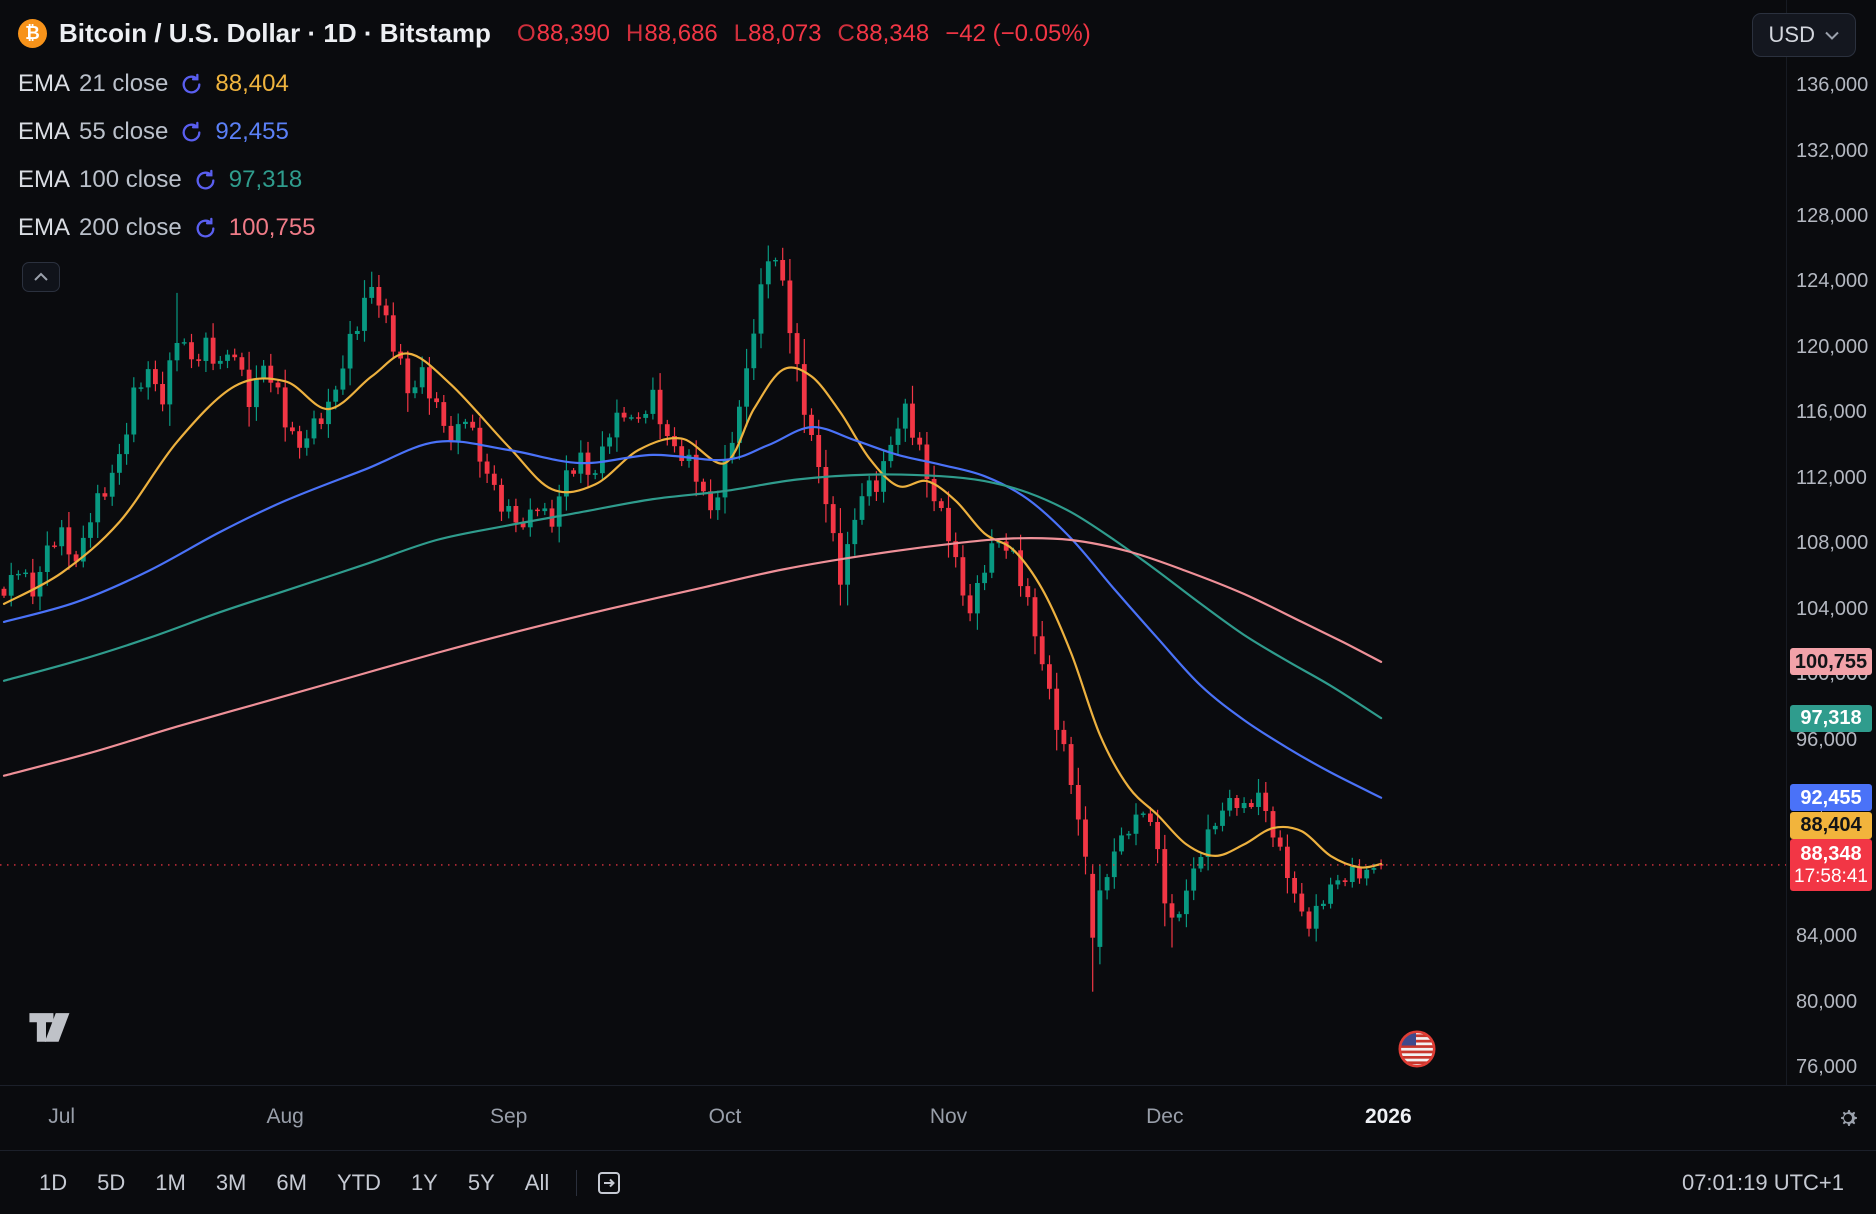 Image resolution: width=1876 pixels, height=1214 pixels. What do you see at coordinates (1417, 1049) in the screenshot?
I see `us-flag-icon` at bounding box center [1417, 1049].